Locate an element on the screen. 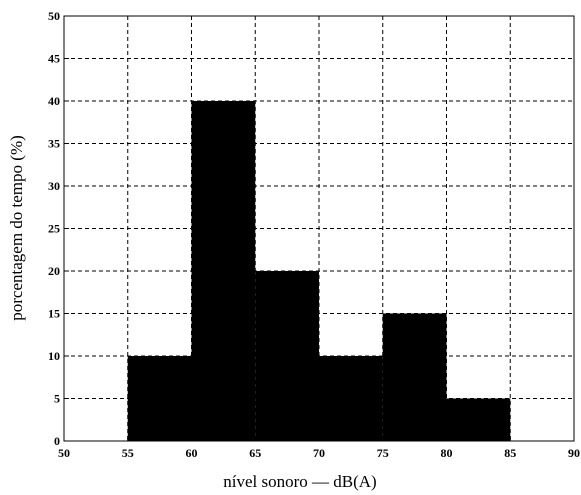  y-tick-label: 30 is located at coordinates (54, 186).